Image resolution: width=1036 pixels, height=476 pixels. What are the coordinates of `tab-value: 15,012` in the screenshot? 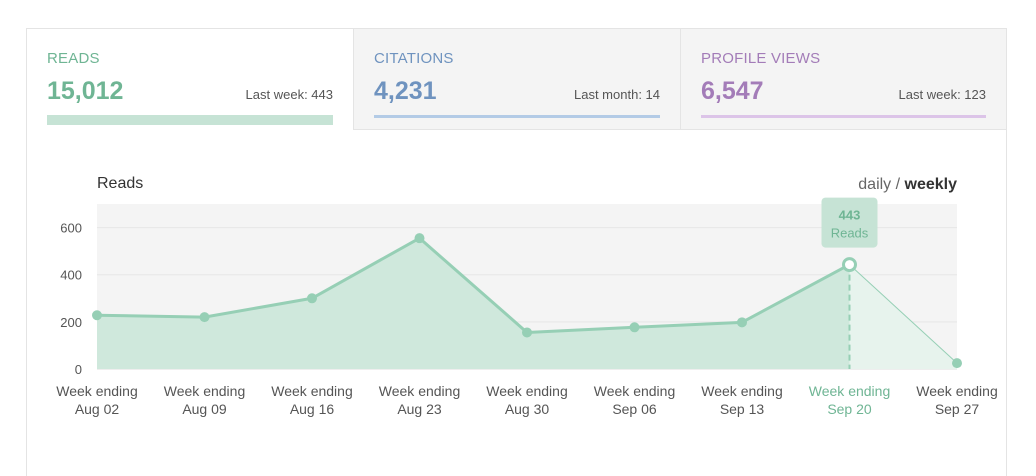 It's located at (85, 91).